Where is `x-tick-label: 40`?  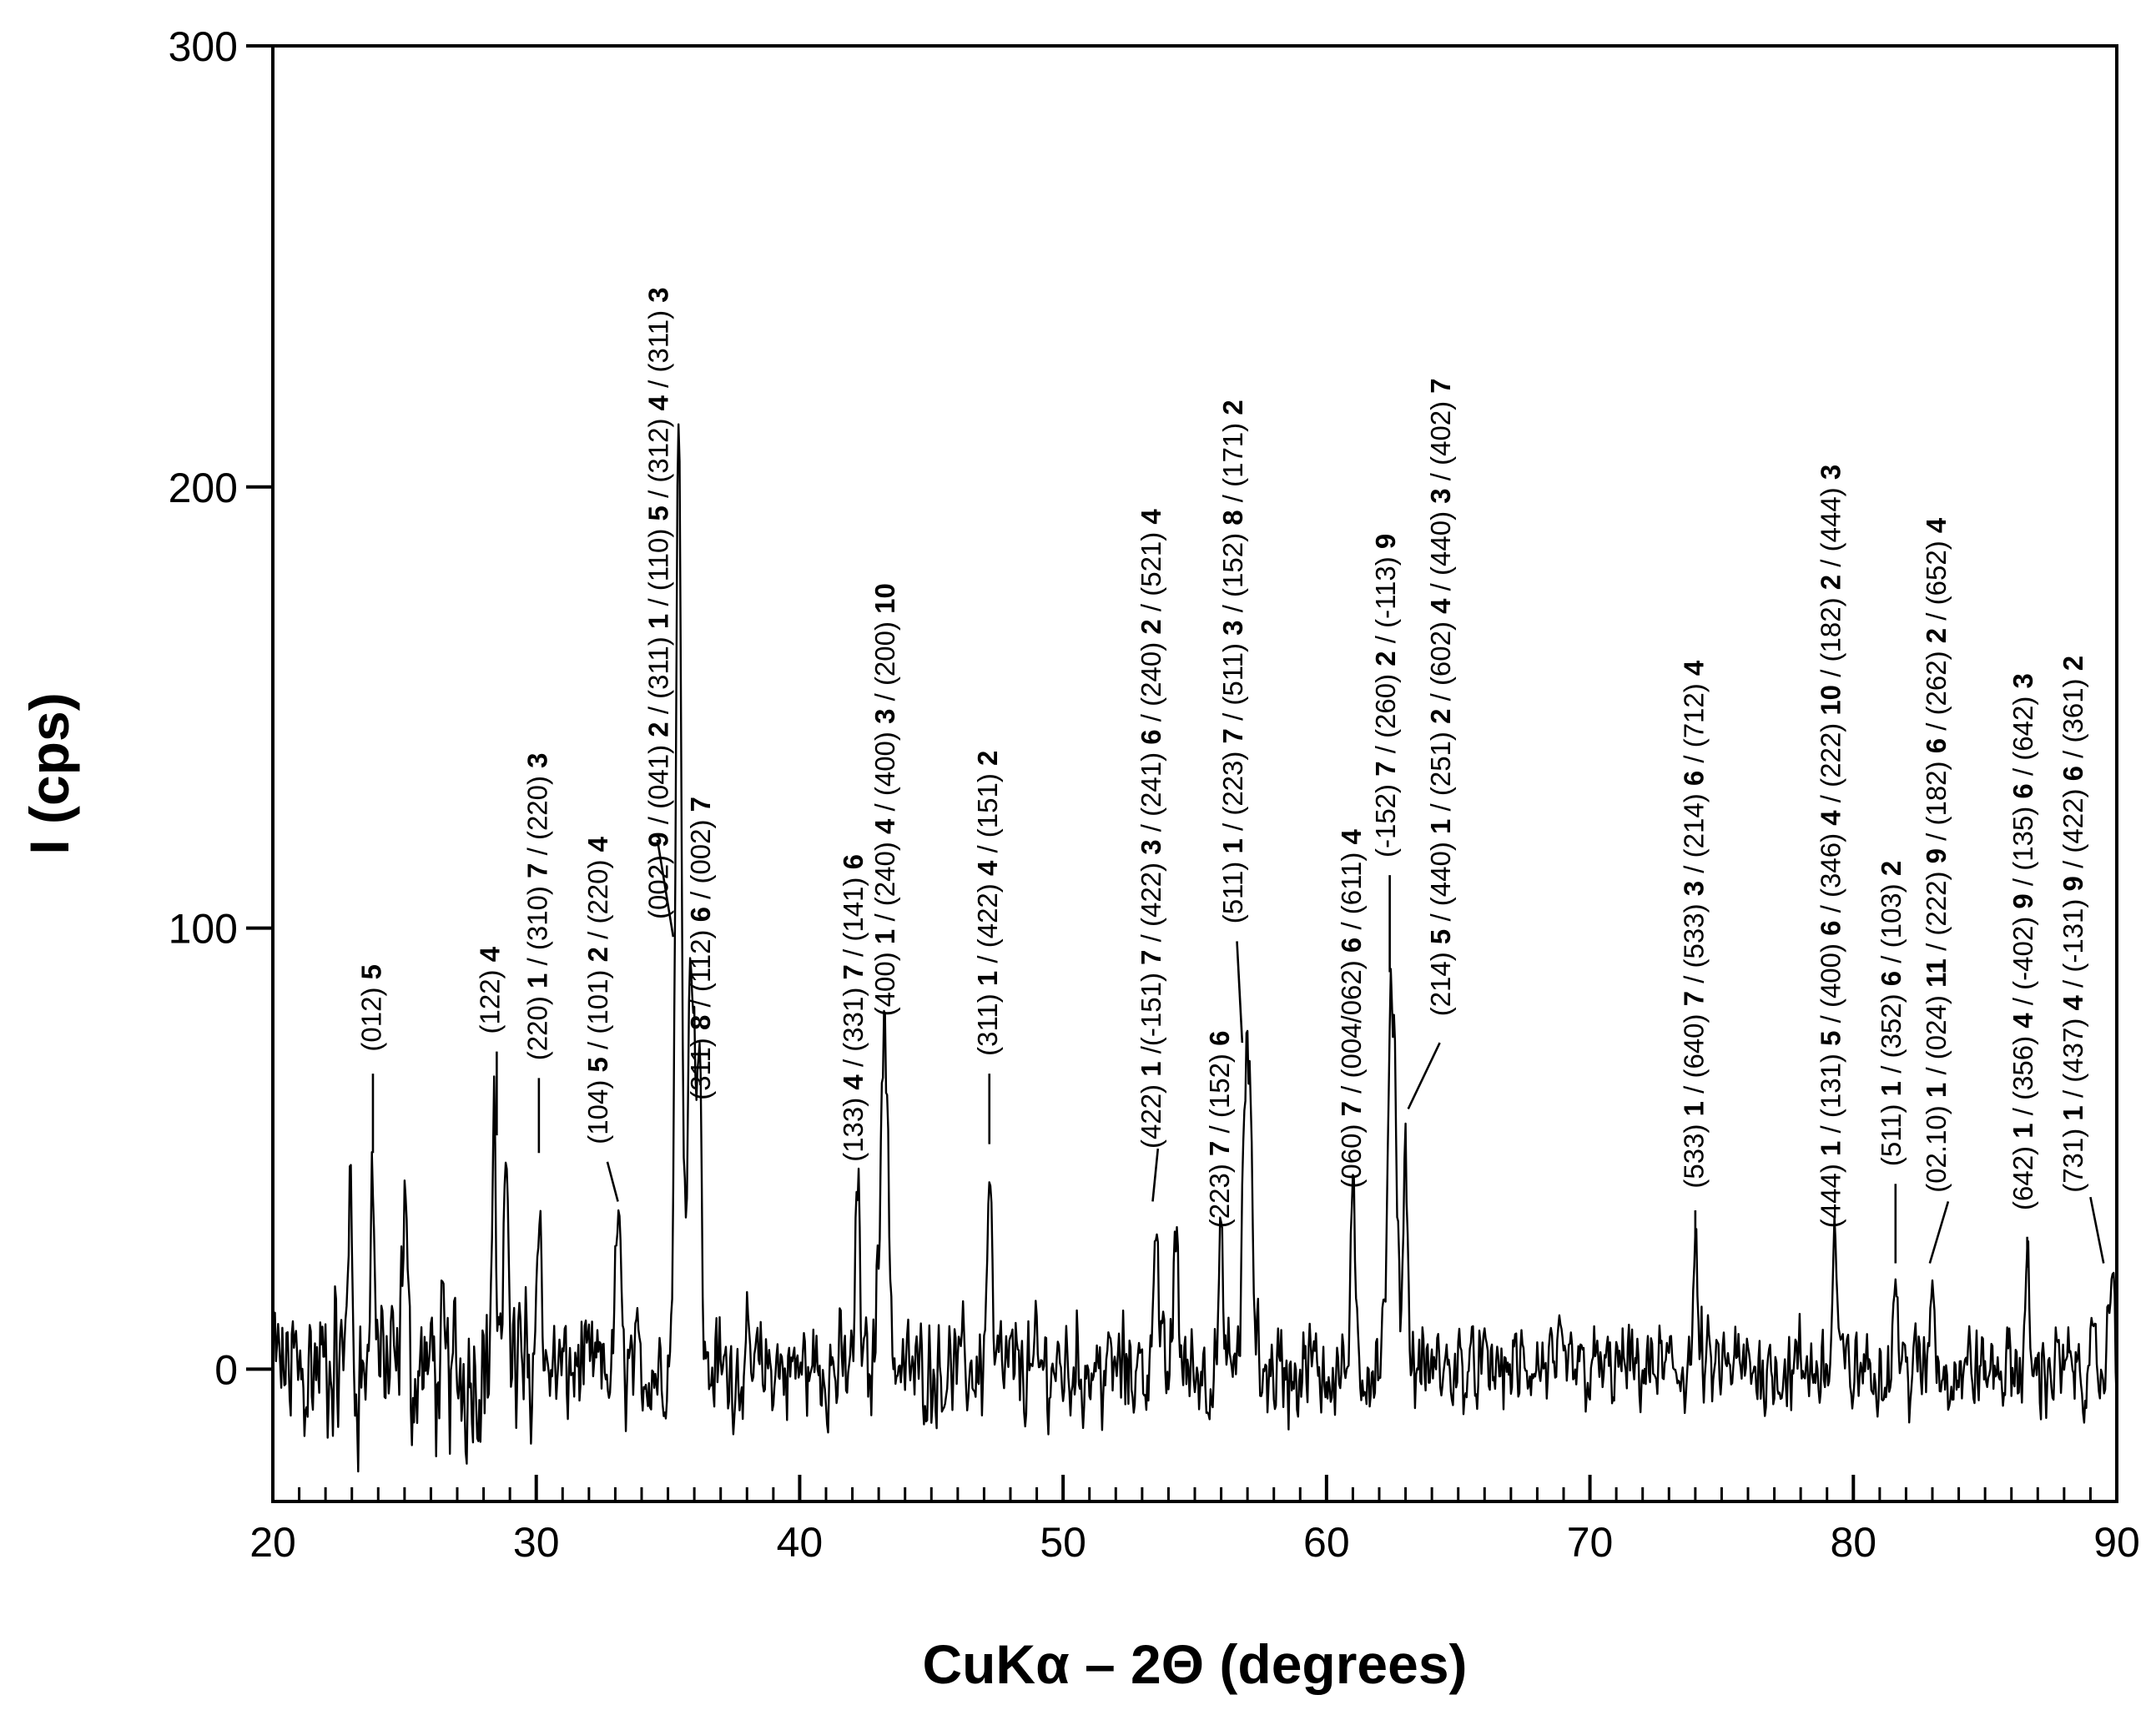
x-tick-label: 40 is located at coordinates (800, 1542).